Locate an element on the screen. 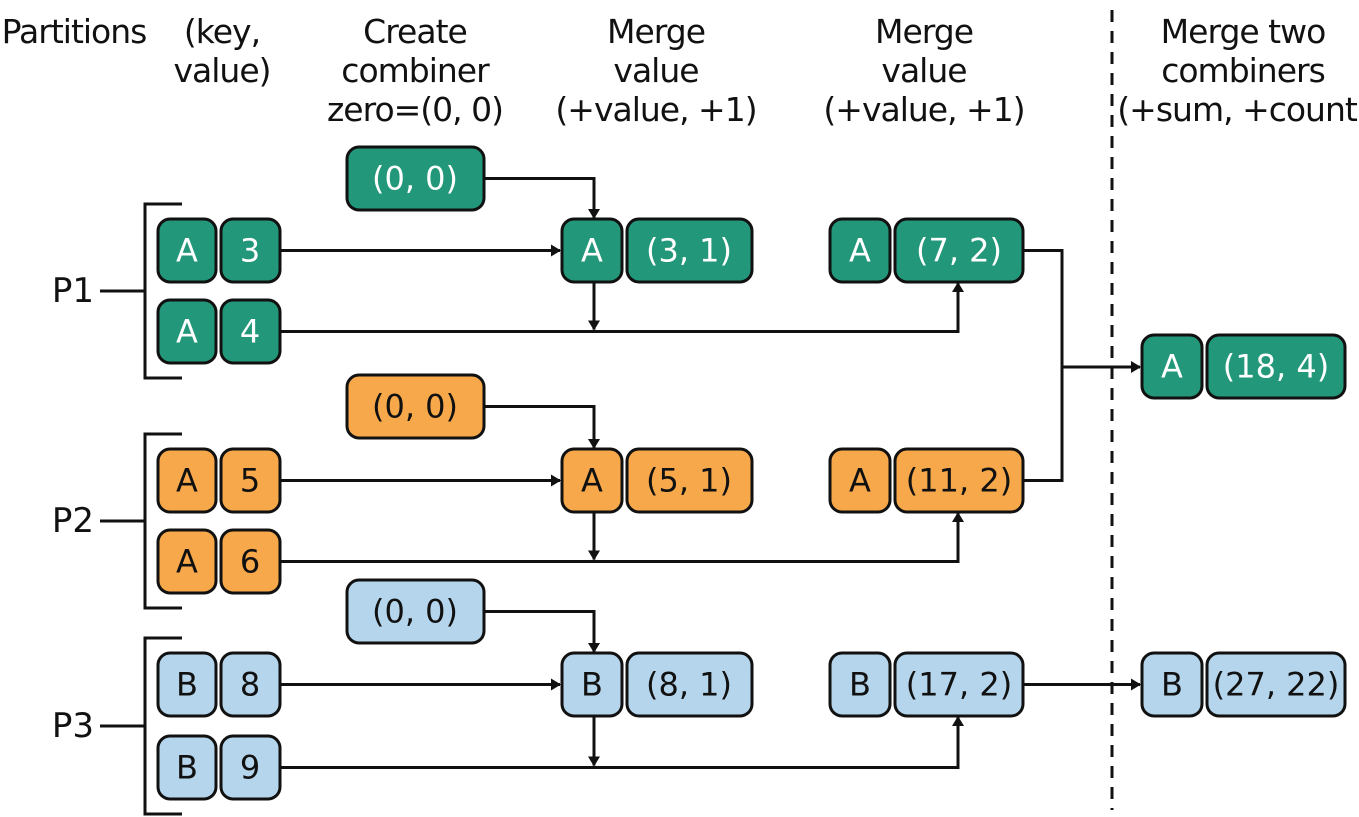 This screenshot has width=1359, height=817. header-line: combiner is located at coordinates (415, 70).